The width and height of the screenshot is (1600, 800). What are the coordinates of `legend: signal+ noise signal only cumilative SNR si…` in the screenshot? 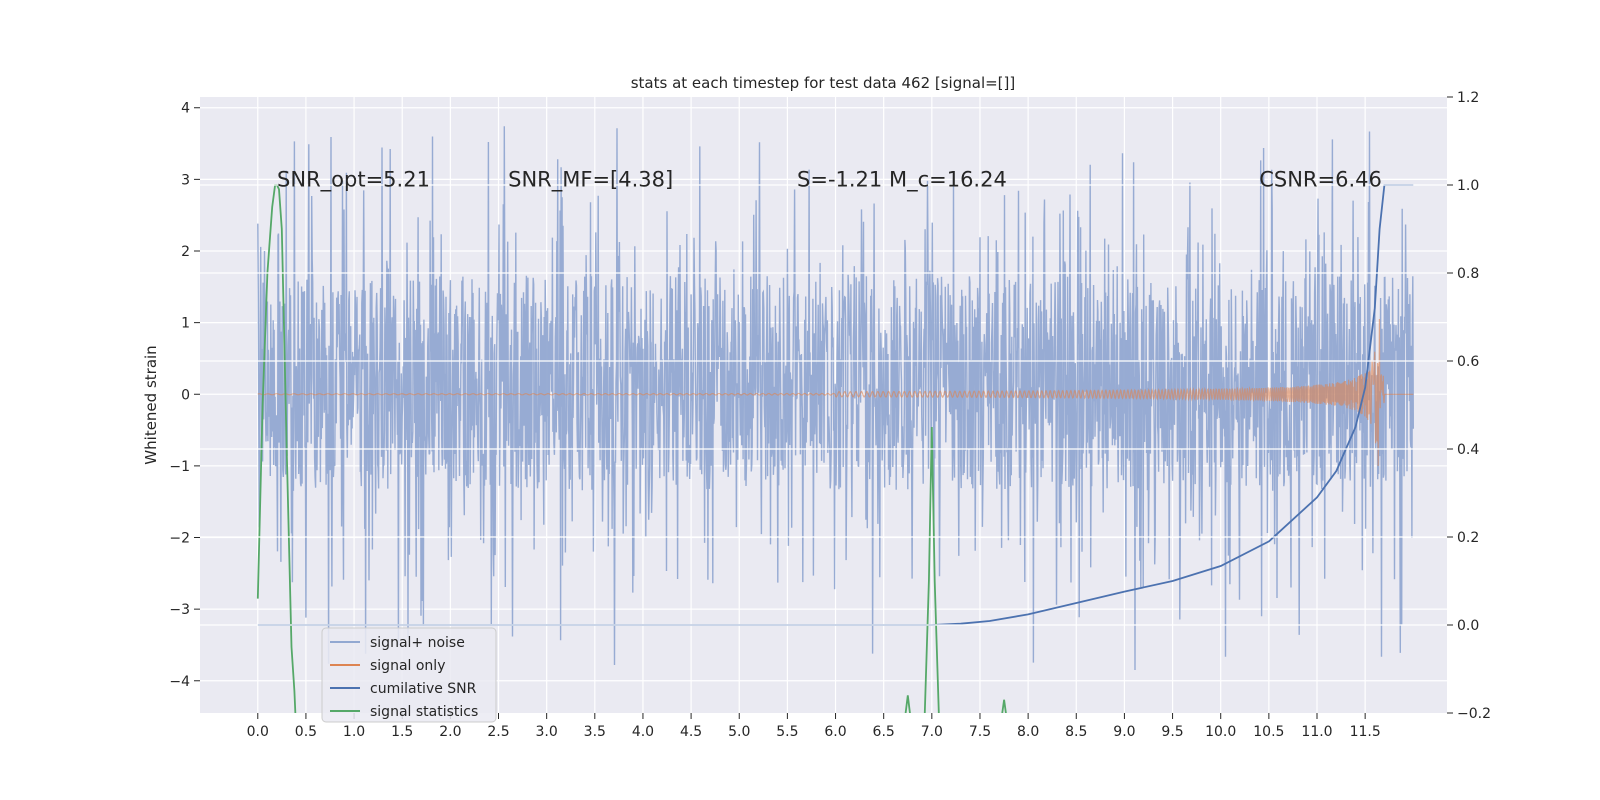 It's located at (409, 675).